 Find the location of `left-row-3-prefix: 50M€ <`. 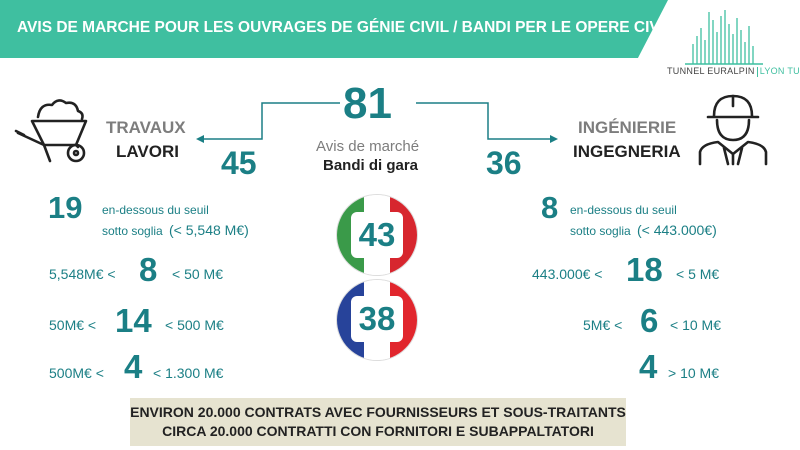

left-row-3-prefix: 50M€ < is located at coordinates (73, 325).